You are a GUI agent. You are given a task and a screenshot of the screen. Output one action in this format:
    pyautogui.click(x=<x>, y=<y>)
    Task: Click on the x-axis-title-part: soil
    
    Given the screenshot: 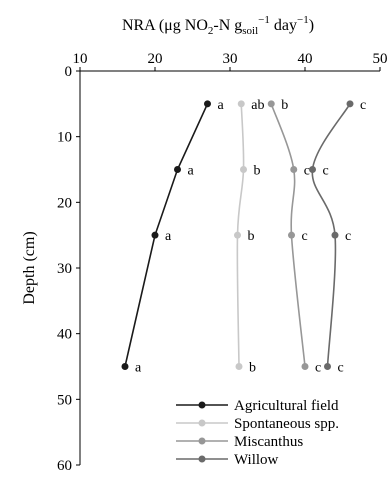 What is the action you would take?
    pyautogui.click(x=250, y=31)
    